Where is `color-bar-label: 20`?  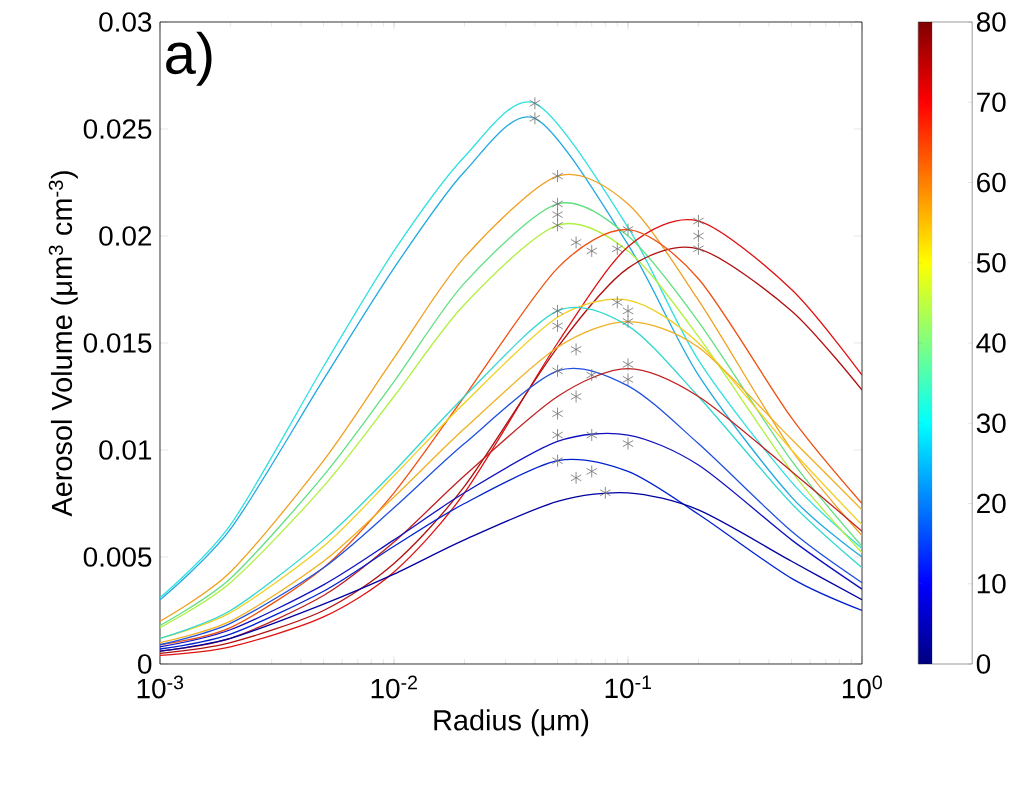
color-bar-label: 20 is located at coordinates (991, 503).